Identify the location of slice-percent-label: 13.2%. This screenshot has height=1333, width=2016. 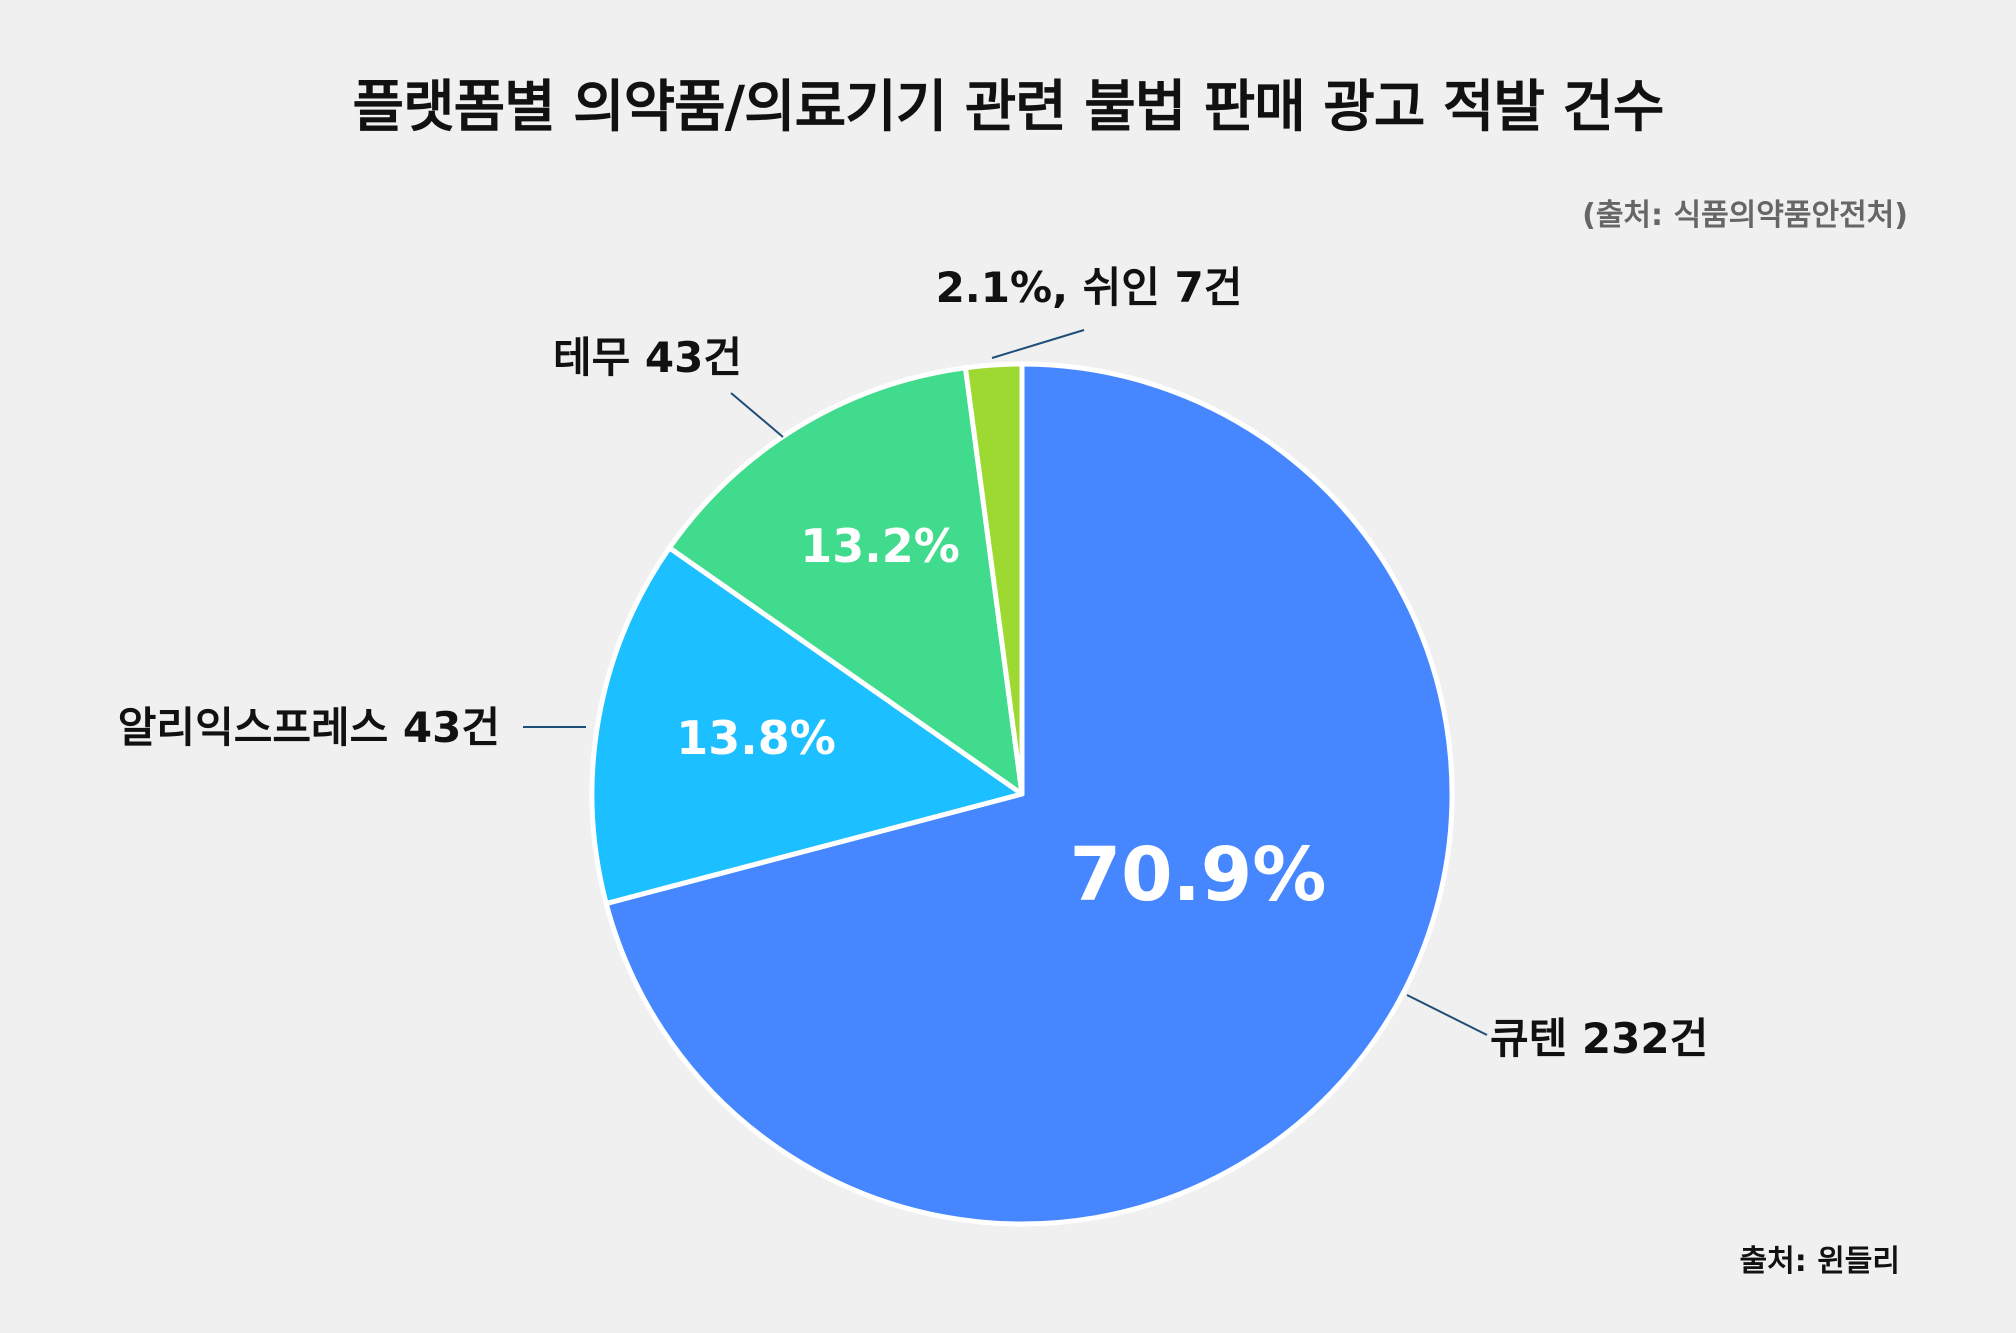
(880, 546).